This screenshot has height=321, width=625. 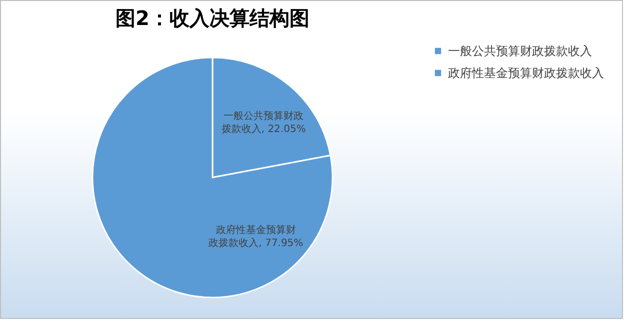 I want to click on data-label: 一般公共预算财政拨款收入, 22.05%, so click(x=263, y=122).